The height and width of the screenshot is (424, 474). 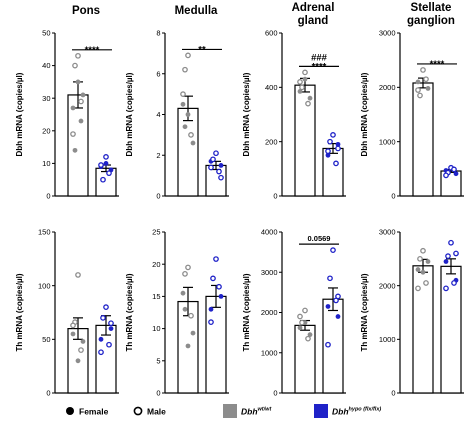 I want to click on panel-8-y-tick-label: 2000, so click(x=387, y=285).